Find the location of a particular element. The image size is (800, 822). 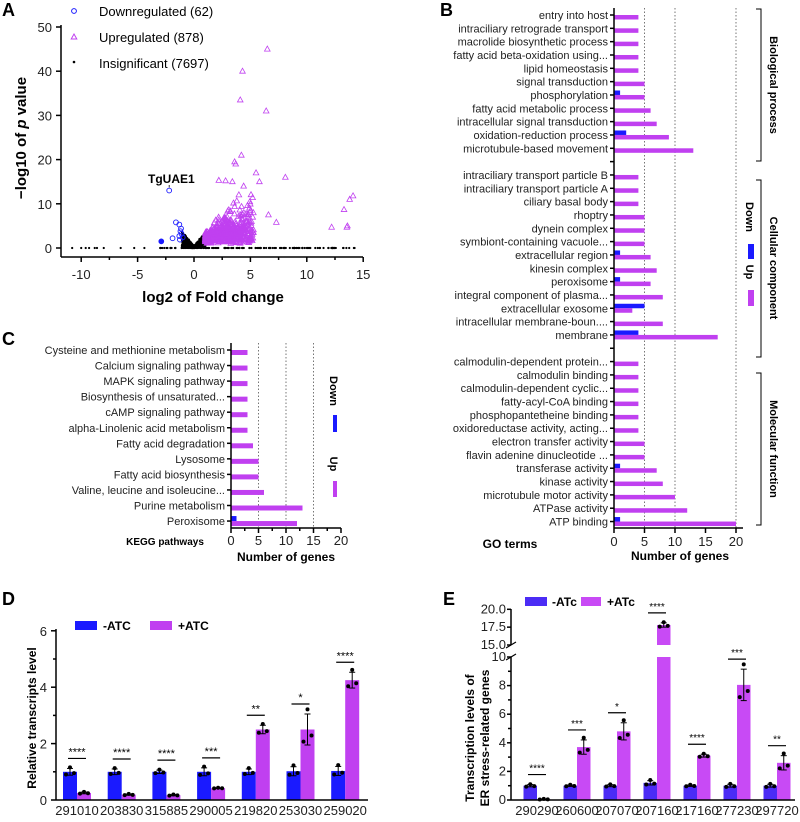

legend-swatch-plus is located at coordinates (161, 625).